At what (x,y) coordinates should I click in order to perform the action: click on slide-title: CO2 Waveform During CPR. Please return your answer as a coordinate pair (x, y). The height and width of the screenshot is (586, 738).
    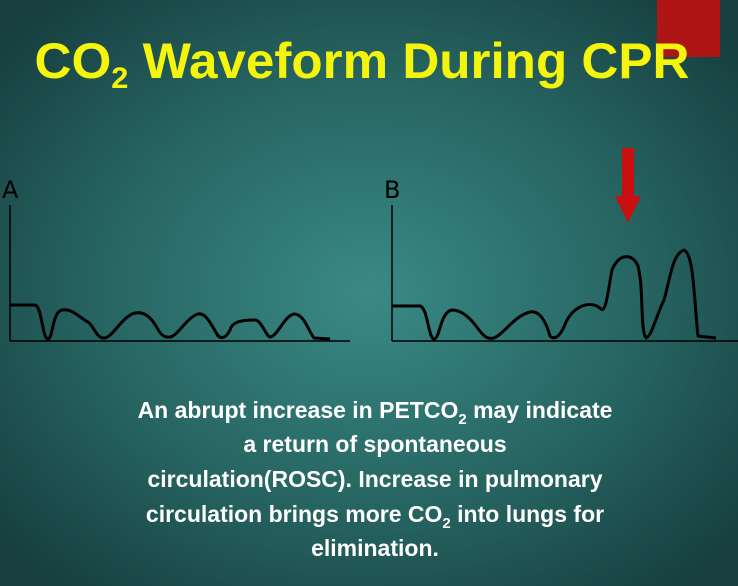
    Looking at the image, I should click on (362, 64).